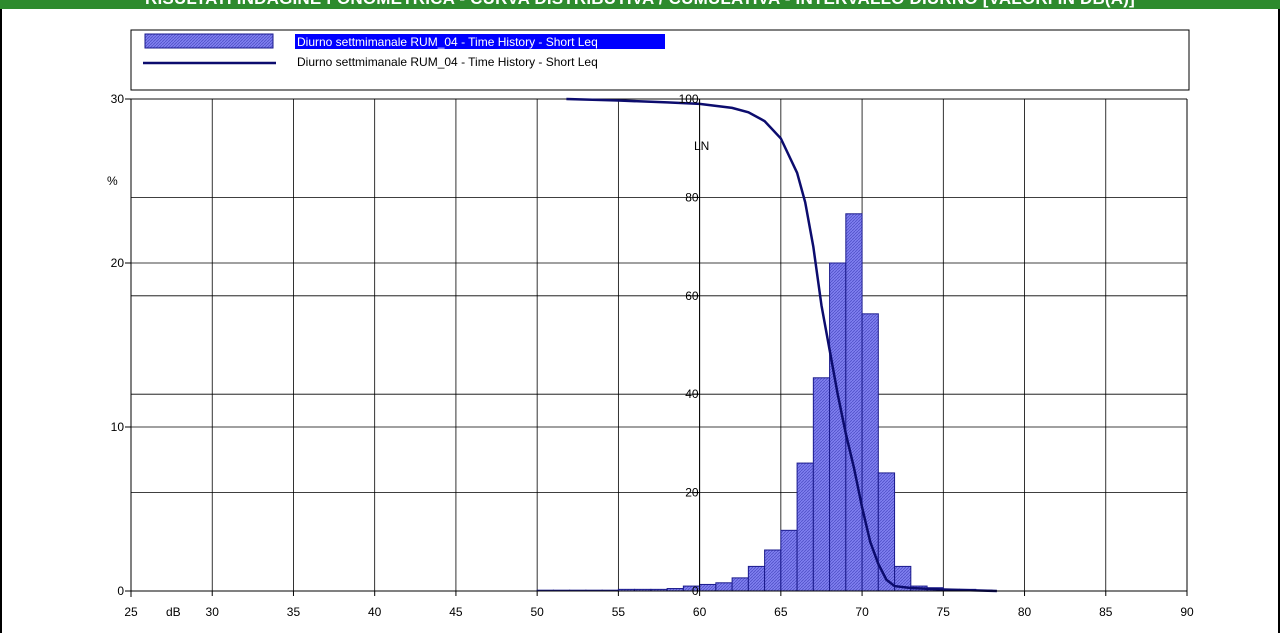 The height and width of the screenshot is (633, 1280). I want to click on y-right-tick-label: 40, so click(692, 394).